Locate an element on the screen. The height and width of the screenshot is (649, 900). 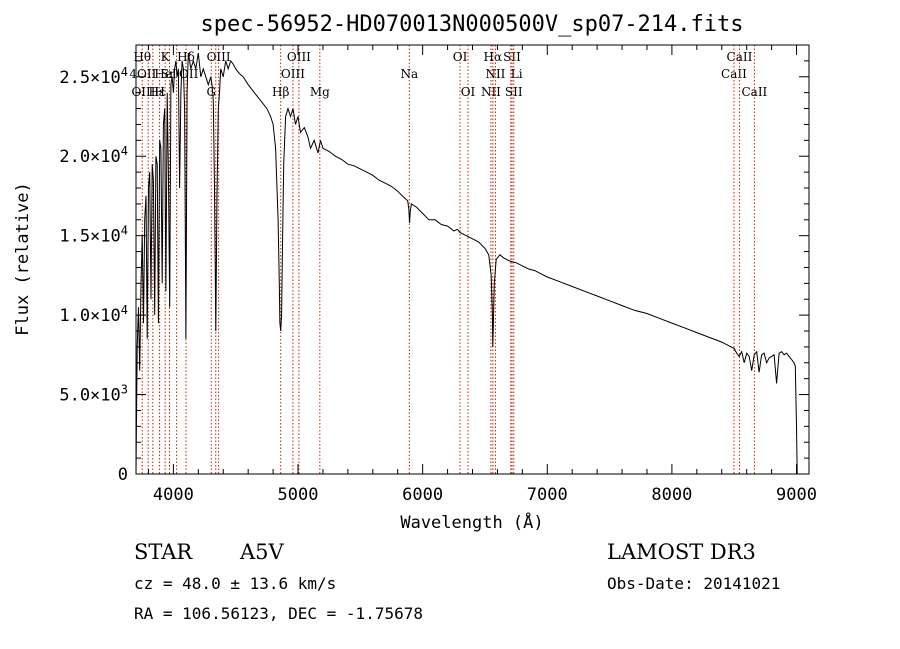
line-marker-label-crowded: 4OII is located at coordinates (142, 74).